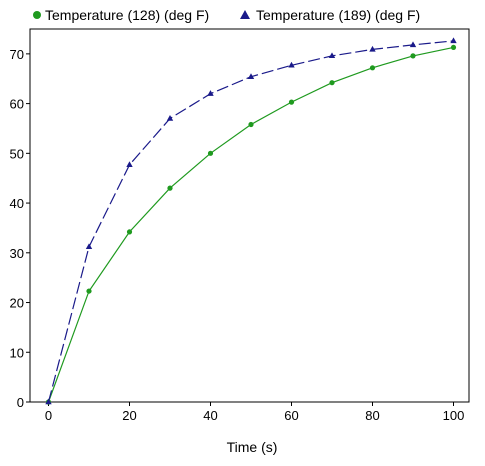 The image size is (485, 466). What do you see at coordinates (129, 415) in the screenshot?
I see `x-tick-label: 20` at bounding box center [129, 415].